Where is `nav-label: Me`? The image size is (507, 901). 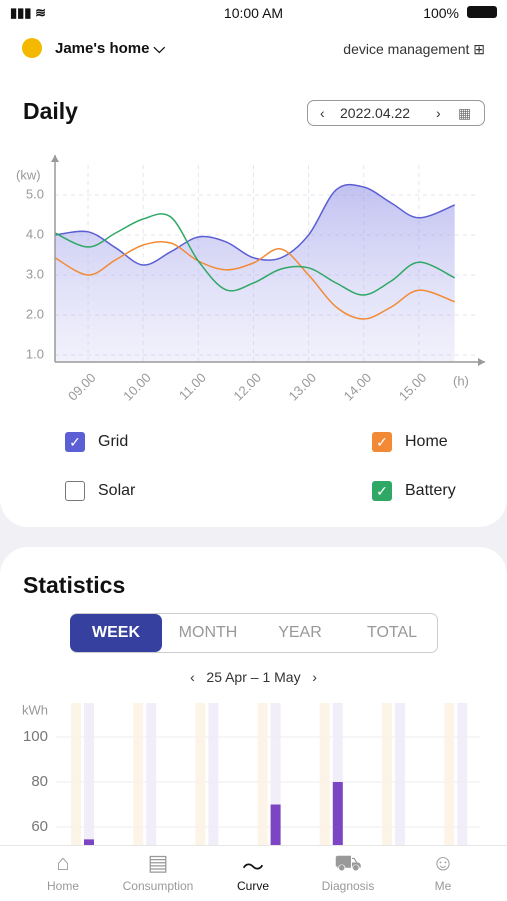 nav-label: Me is located at coordinates (443, 886).